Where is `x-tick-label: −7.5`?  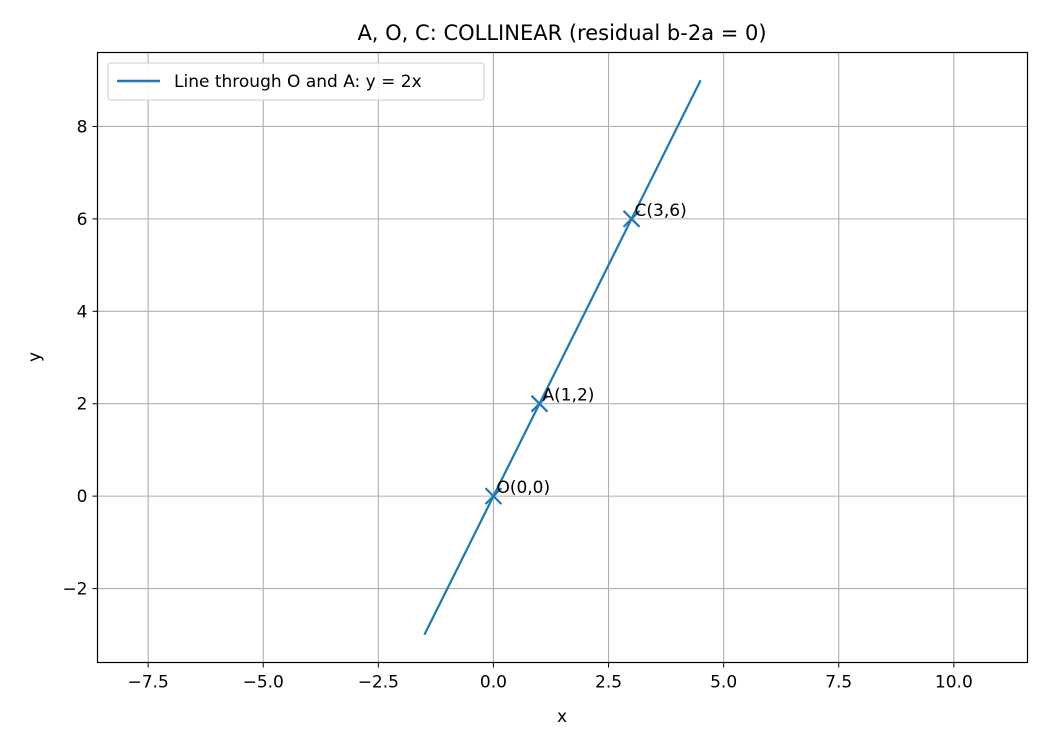 x-tick-label: −7.5 is located at coordinates (148, 683).